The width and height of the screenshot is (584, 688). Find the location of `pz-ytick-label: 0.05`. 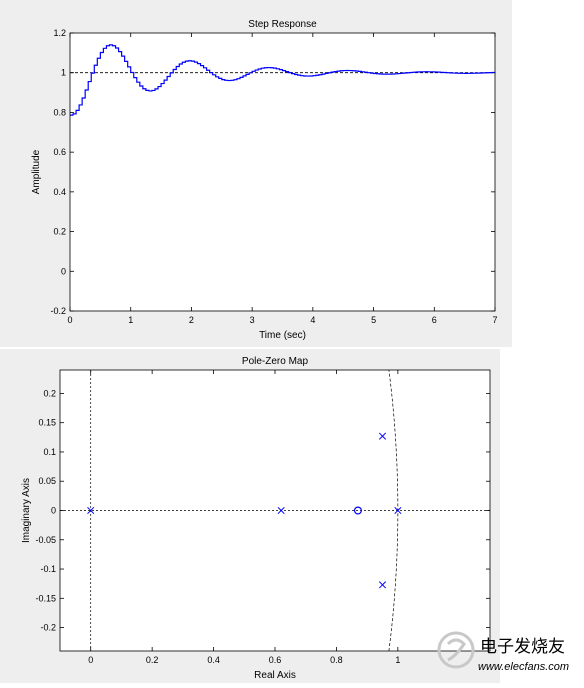

pz-ytick-label: 0.05 is located at coordinates (47, 481).